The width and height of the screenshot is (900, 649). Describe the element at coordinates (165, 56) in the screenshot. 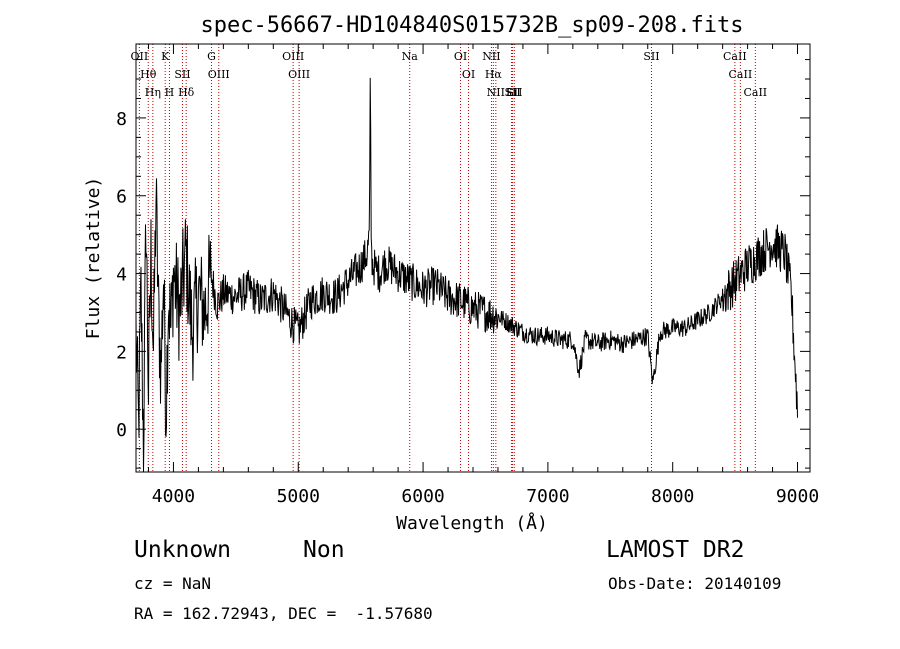

I see `spectral-line-label: K` at that location.